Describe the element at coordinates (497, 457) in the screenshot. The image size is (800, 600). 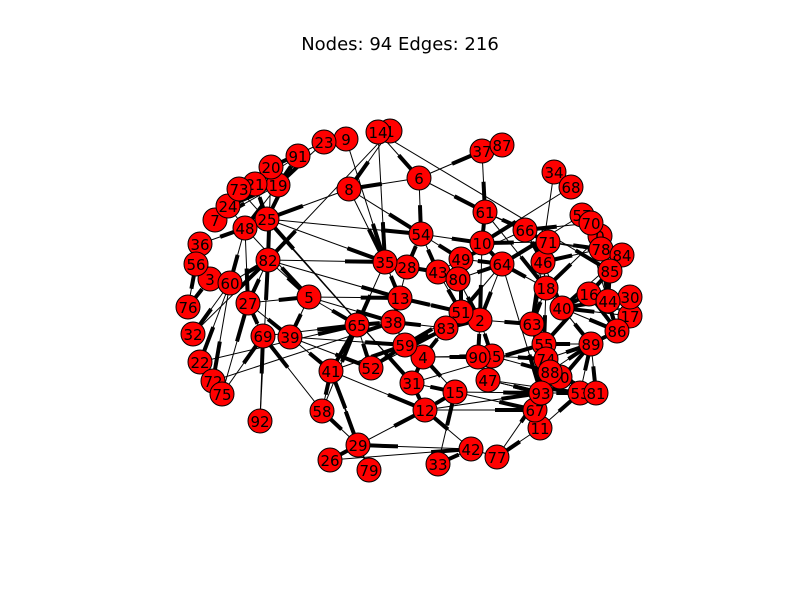
I see `node-77: 77` at that location.